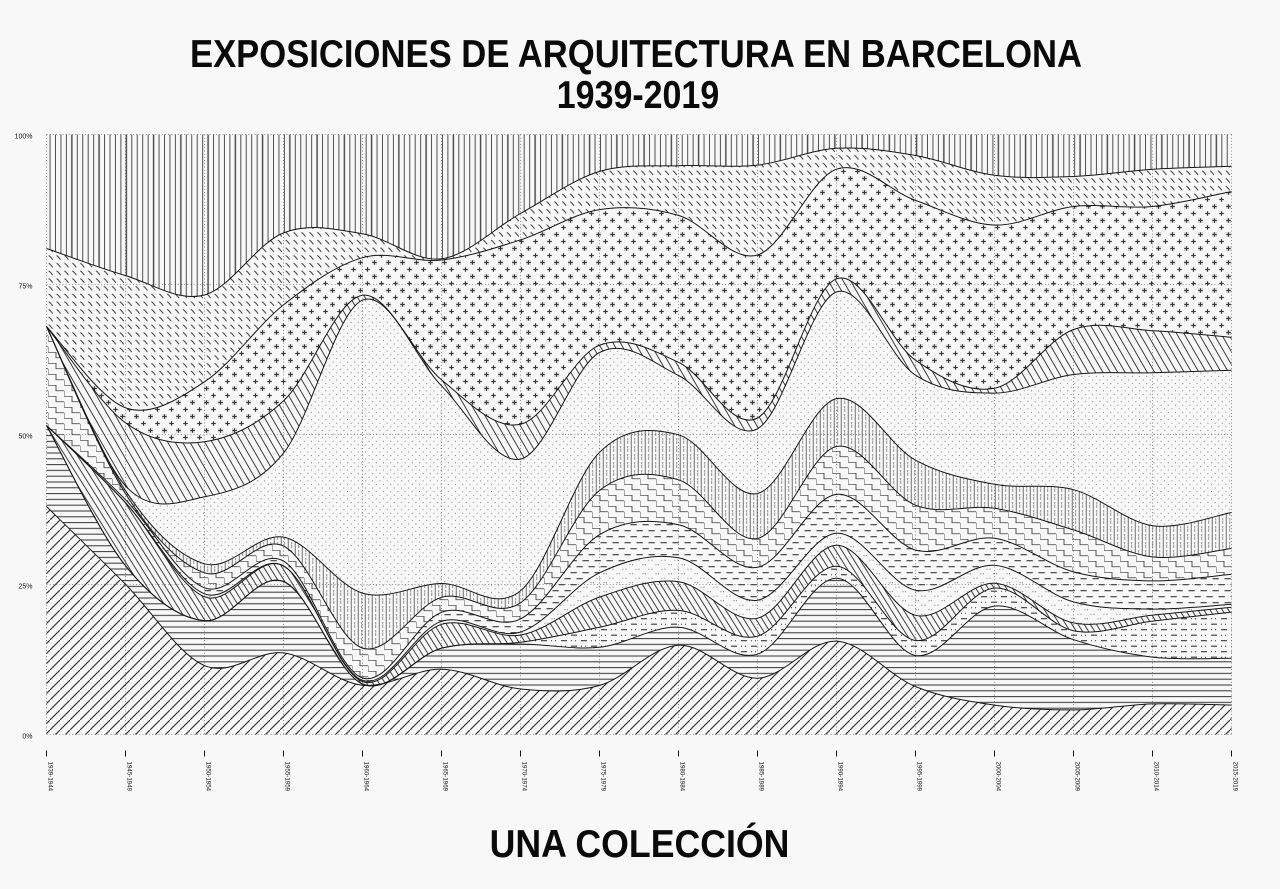  What do you see at coordinates (445, 777) in the screenshot?
I see `svg-text: 1965-1969` at bounding box center [445, 777].